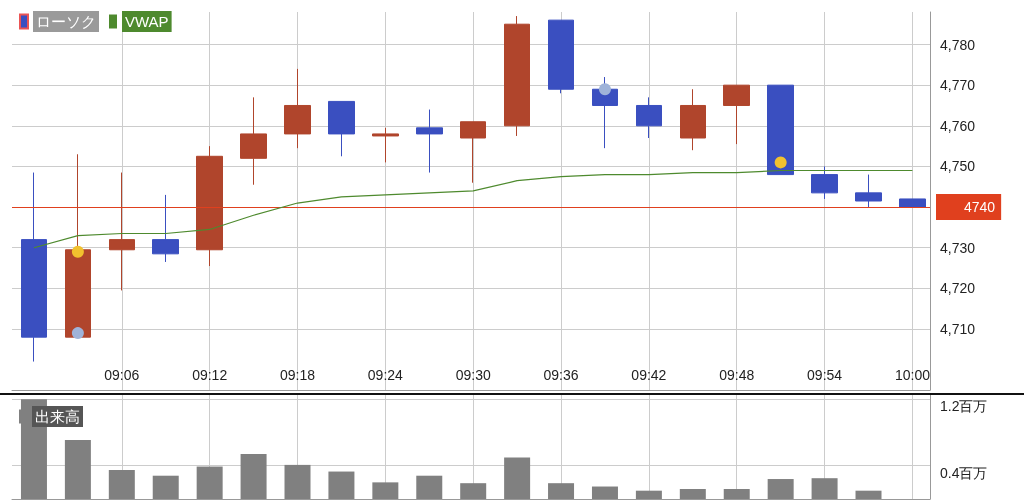 Image resolution: width=1024 pixels, height=501 pixels. Describe the element at coordinates (737, 375) in the screenshot. I see `x-tick-label: 09:48` at that location.